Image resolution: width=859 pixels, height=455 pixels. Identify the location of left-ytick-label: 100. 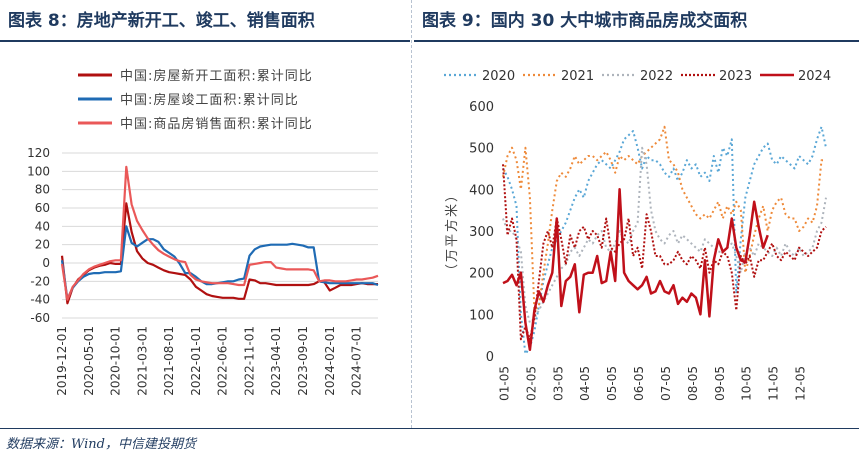
(38, 171).